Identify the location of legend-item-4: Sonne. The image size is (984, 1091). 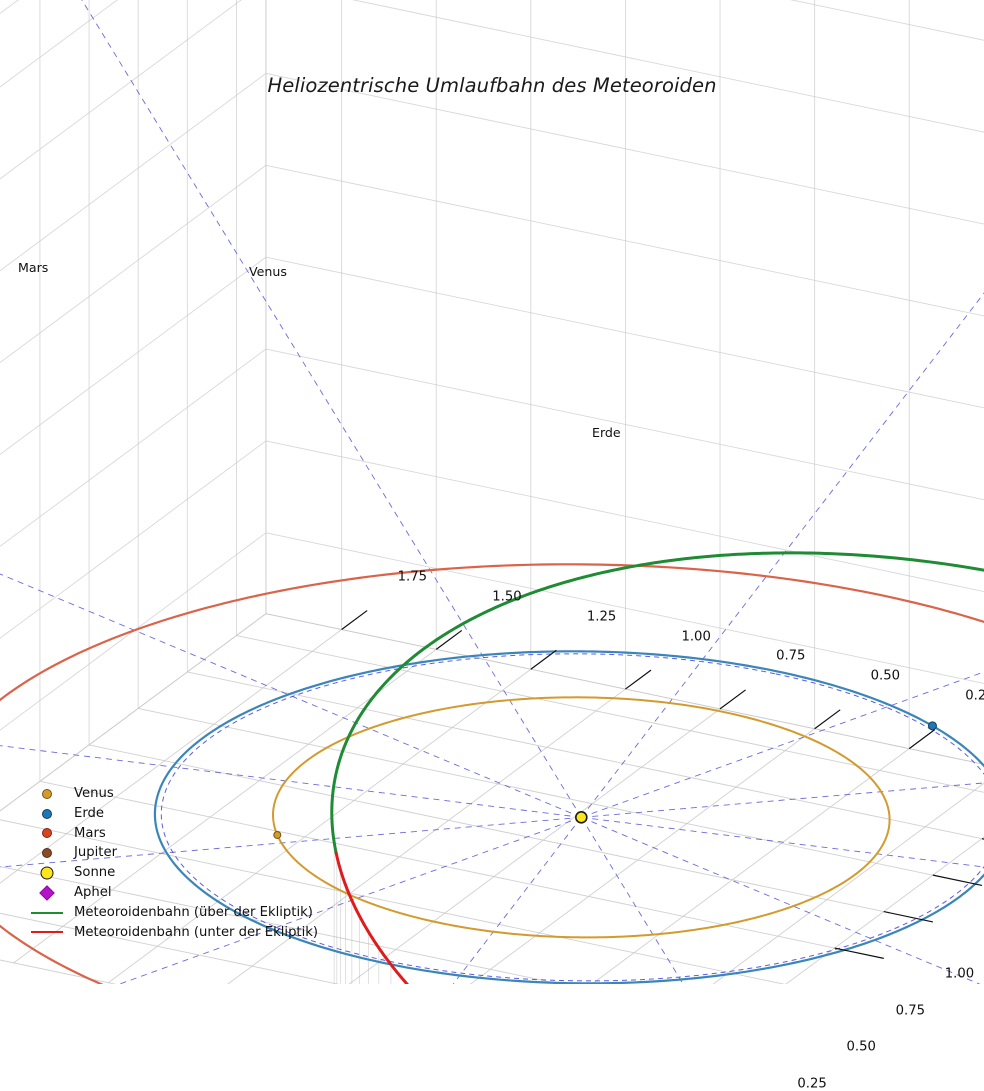
(193, 873).